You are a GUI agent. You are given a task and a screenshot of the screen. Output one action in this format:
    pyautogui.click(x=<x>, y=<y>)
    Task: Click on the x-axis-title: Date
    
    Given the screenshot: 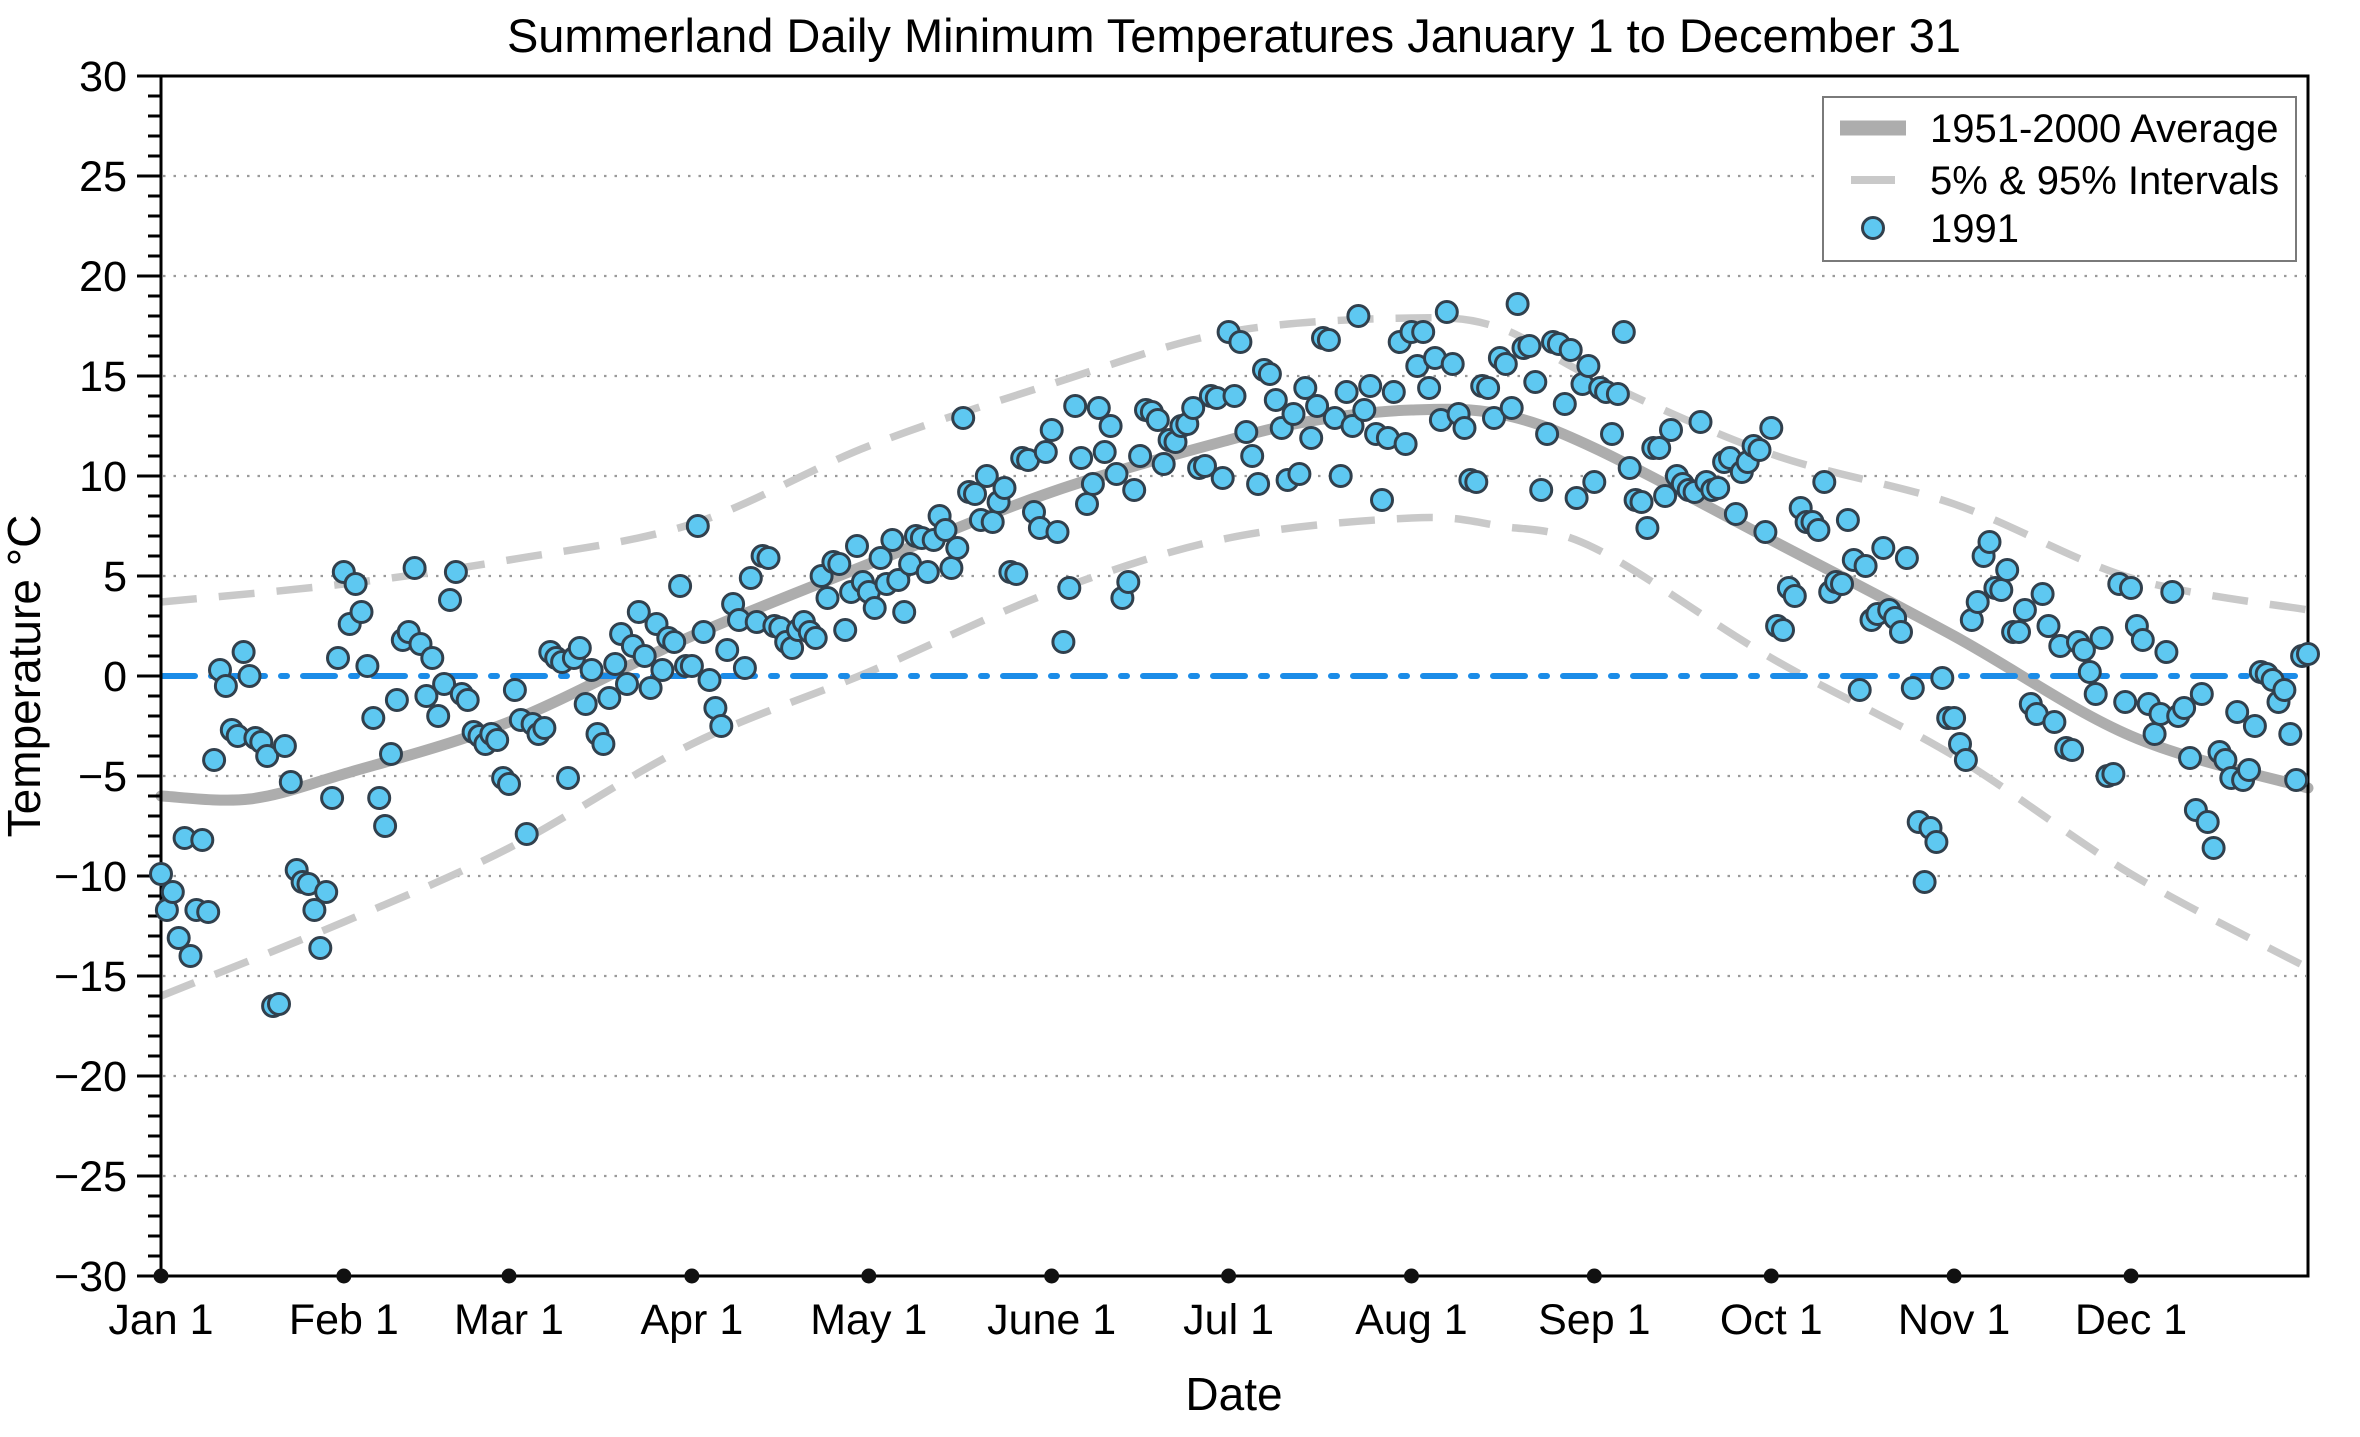 What is the action you would take?
    pyautogui.click(x=1233, y=1394)
    